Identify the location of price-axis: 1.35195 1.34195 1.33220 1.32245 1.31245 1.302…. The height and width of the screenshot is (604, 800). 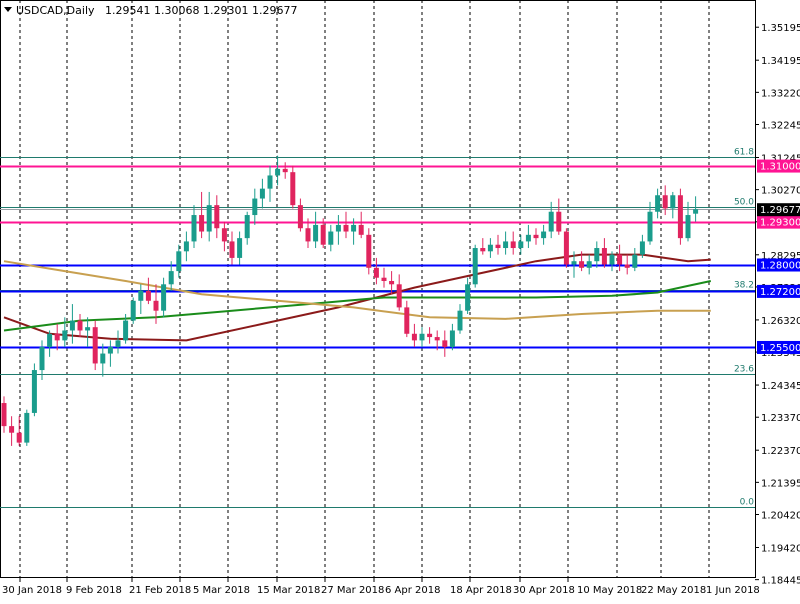
(777, 305).